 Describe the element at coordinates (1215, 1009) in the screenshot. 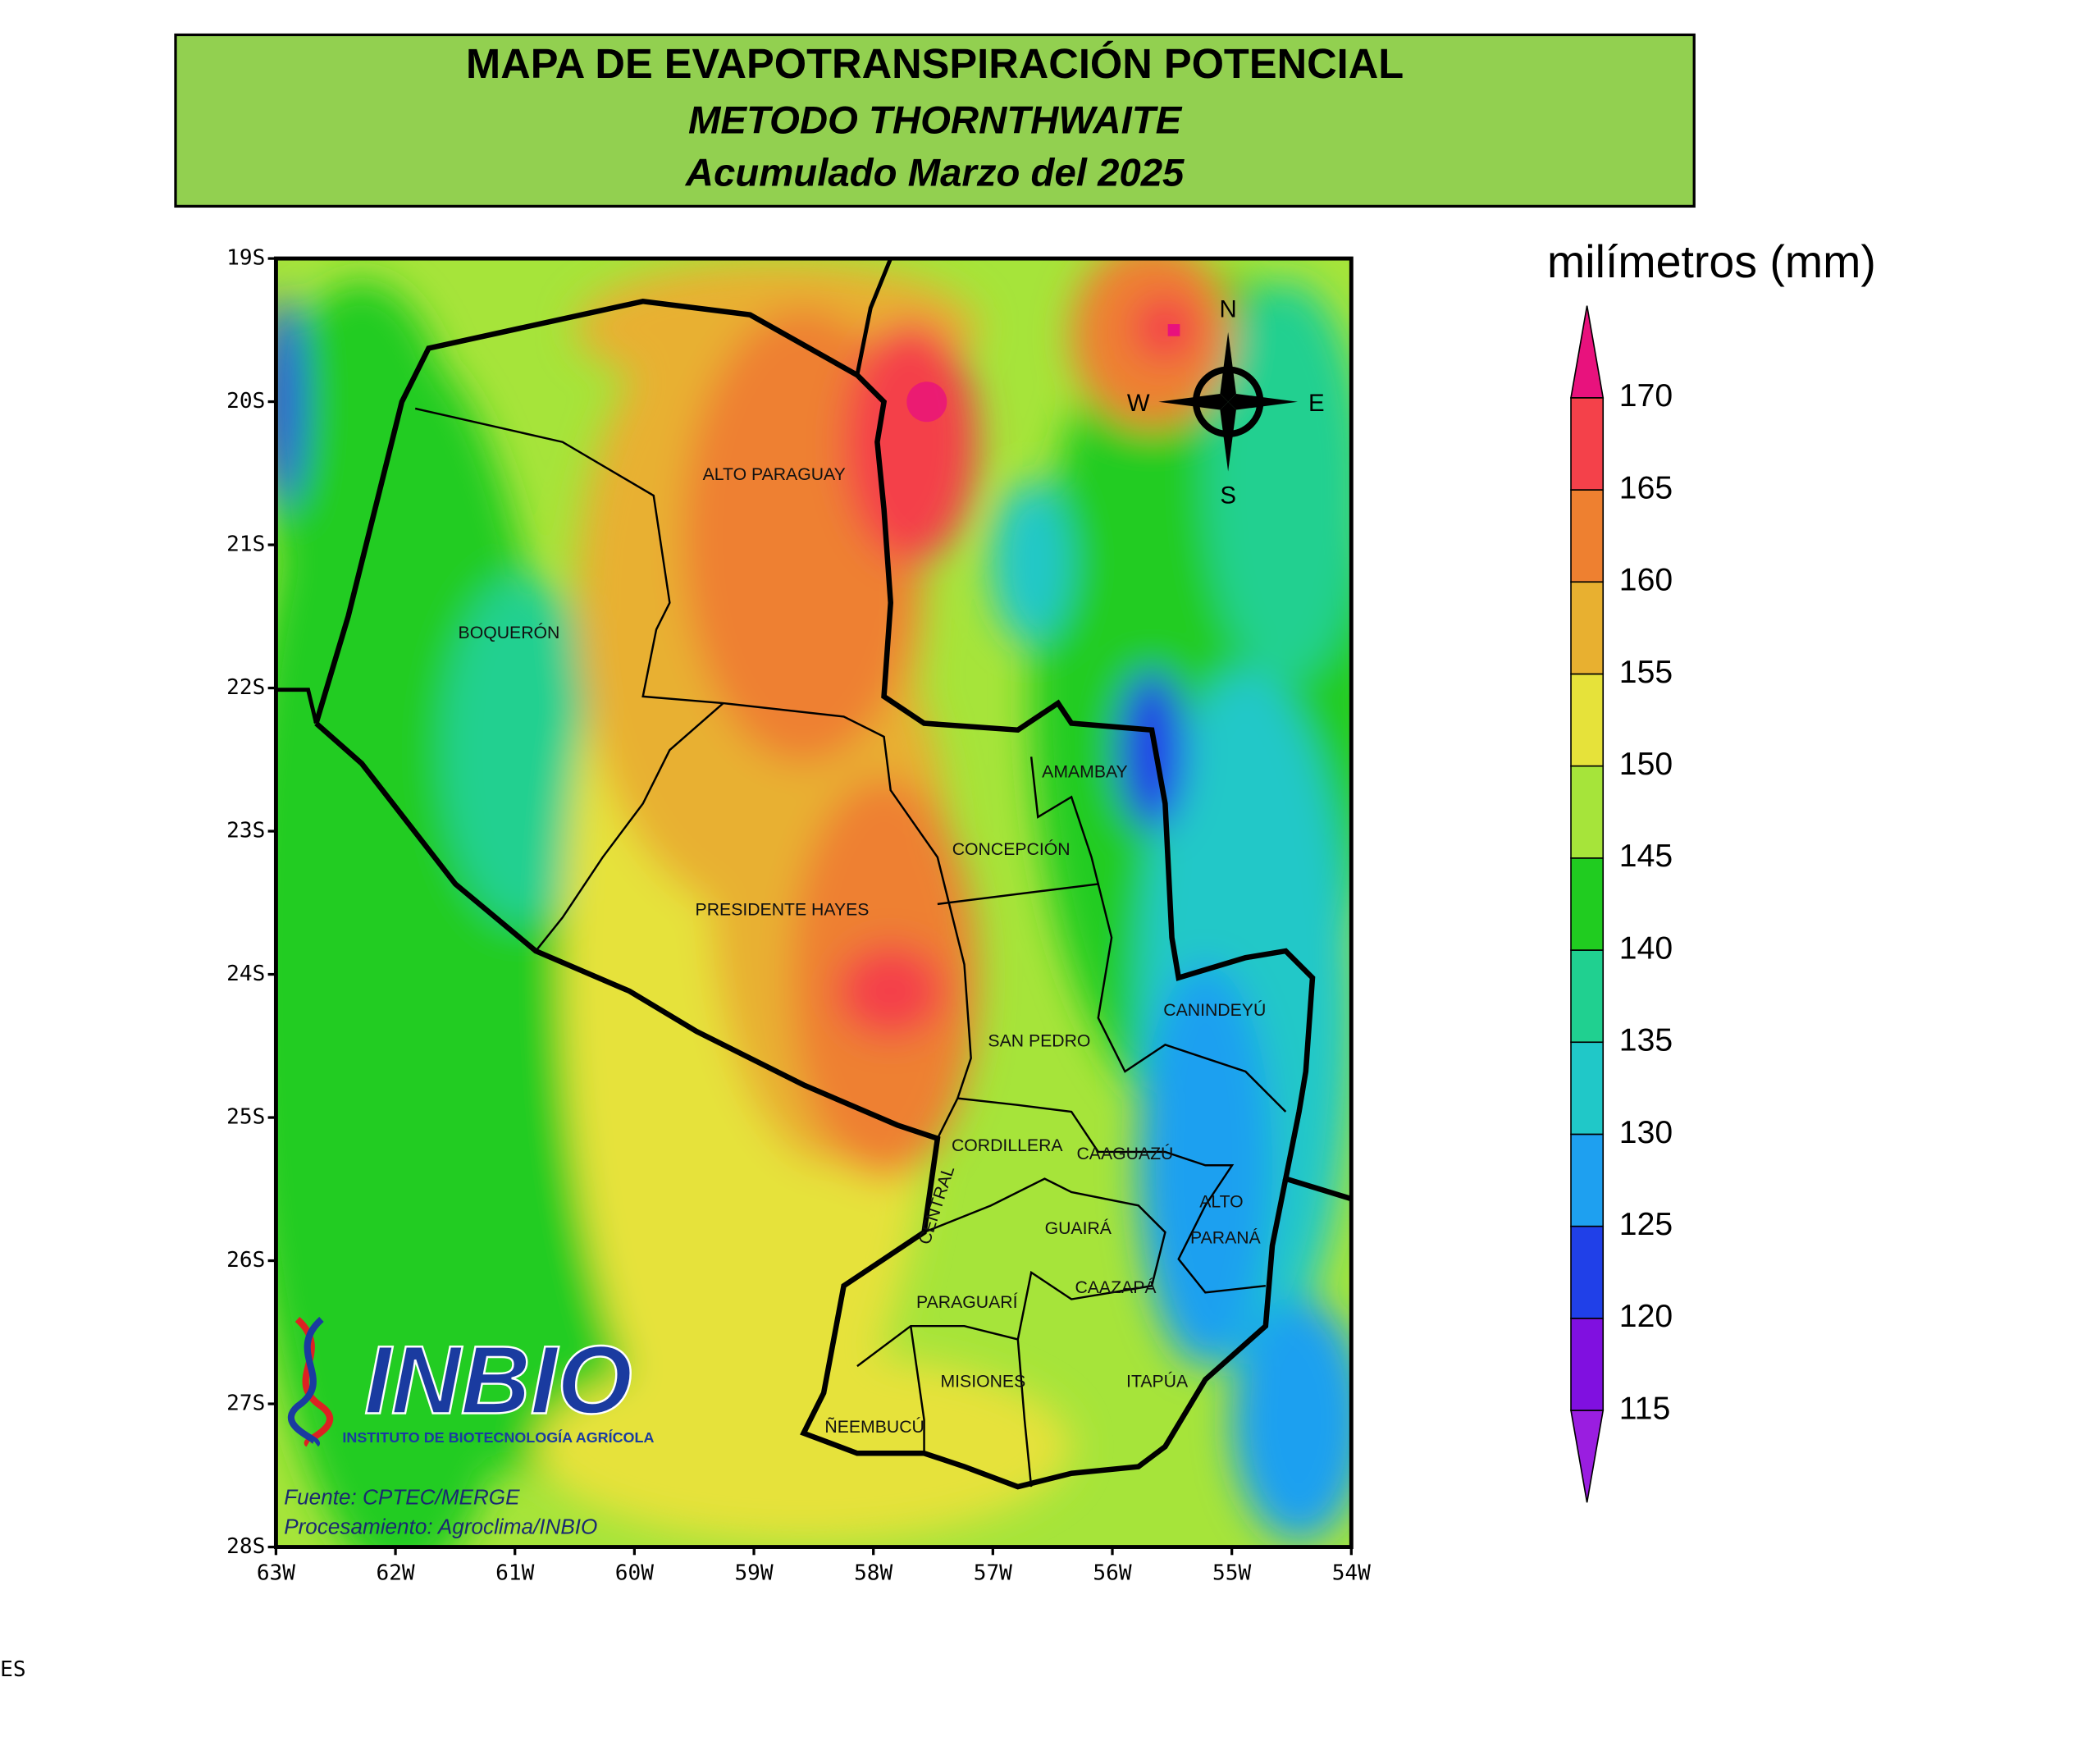

I see `region-label: CANINDEYÚ` at that location.